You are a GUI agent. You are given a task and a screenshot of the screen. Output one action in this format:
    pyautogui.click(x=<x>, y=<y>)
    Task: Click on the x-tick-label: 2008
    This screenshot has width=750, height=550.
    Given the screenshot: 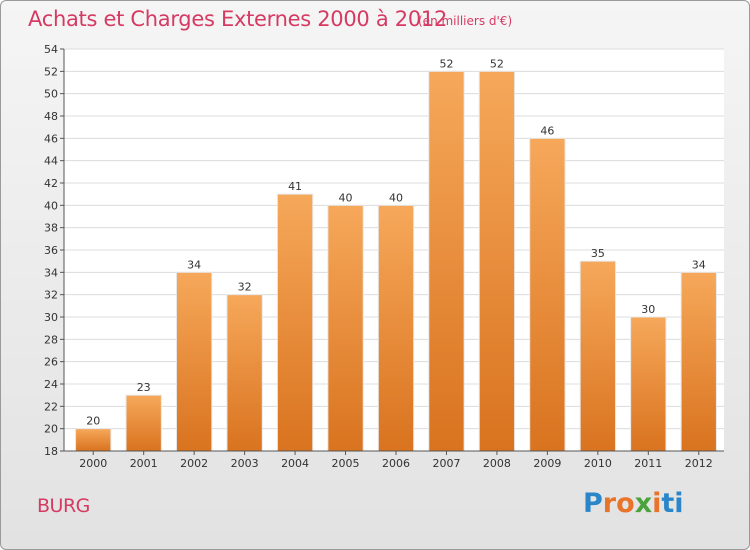 What is the action you would take?
    pyautogui.click(x=497, y=463)
    